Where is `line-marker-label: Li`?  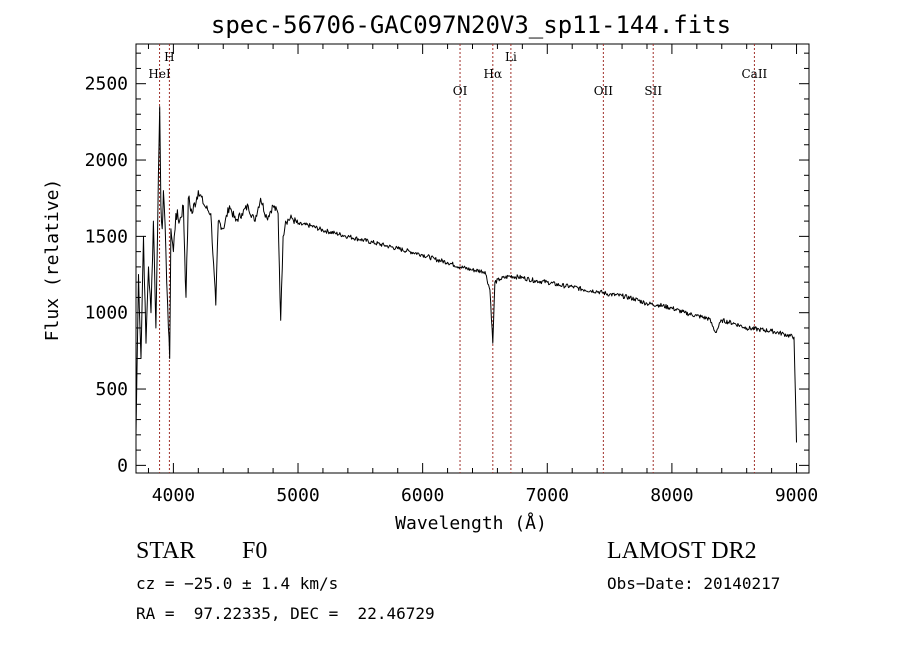
line-marker-label: Li is located at coordinates (511, 57).